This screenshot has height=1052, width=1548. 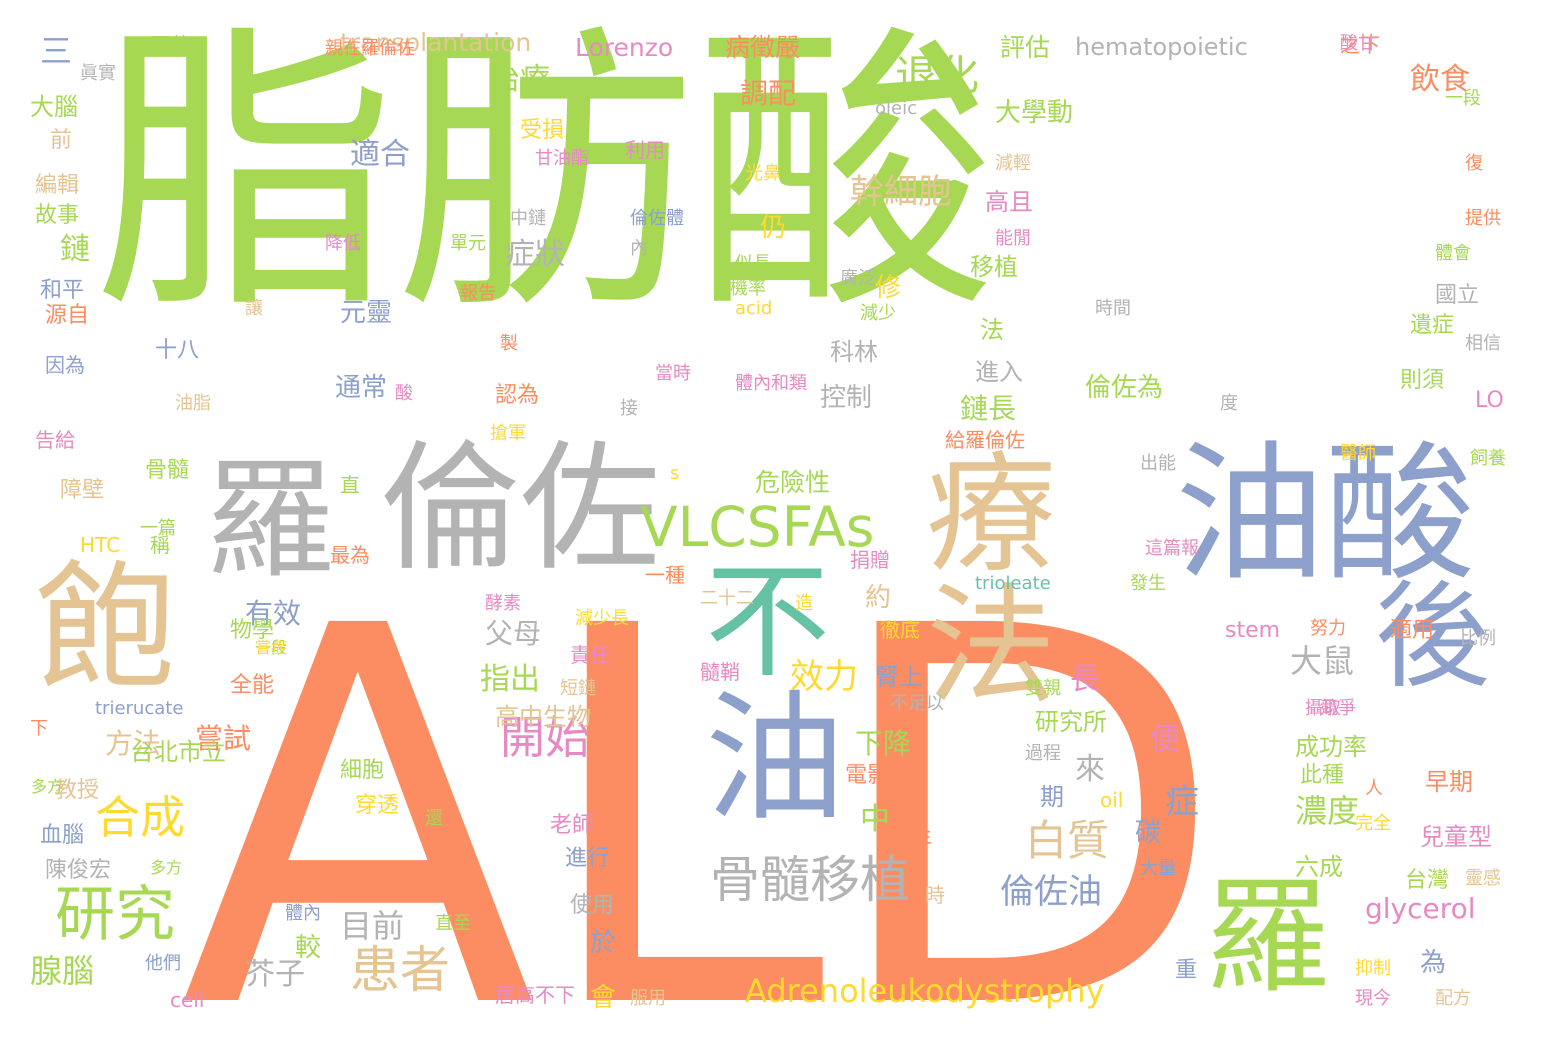 I want to click on cloud-word: 內, so click(x=639, y=248).